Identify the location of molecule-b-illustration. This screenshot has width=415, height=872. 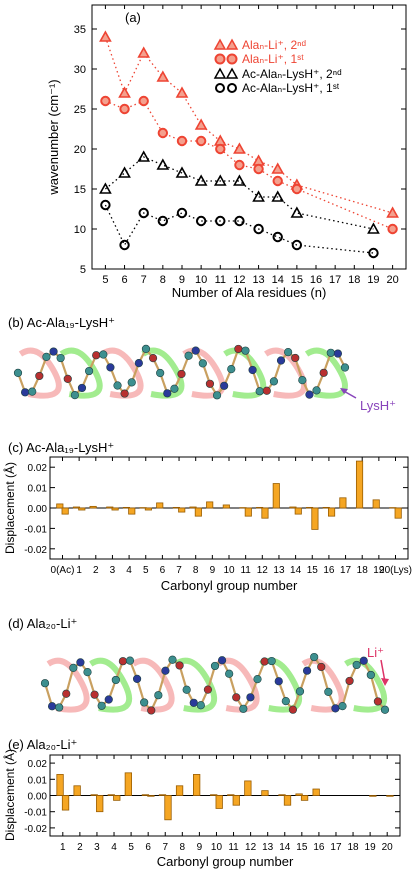
(181, 372).